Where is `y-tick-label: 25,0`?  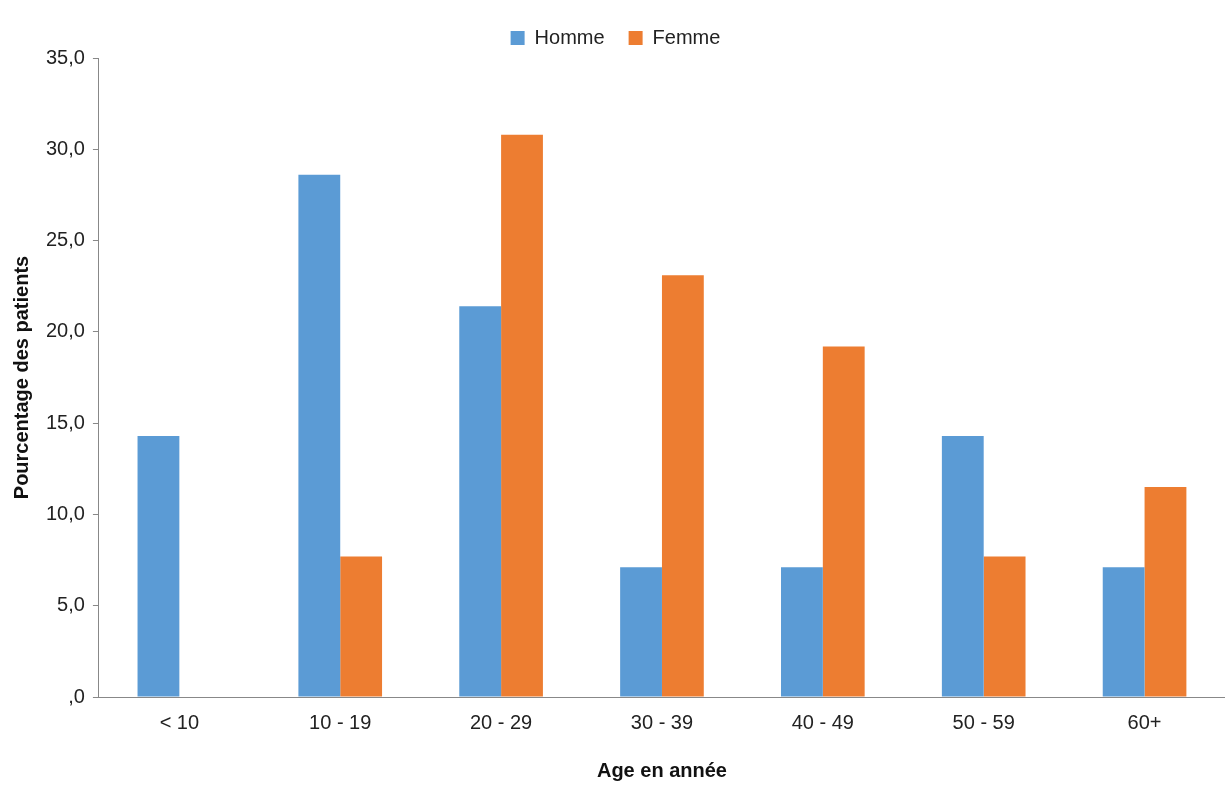 y-tick-label: 25,0 is located at coordinates (65, 239).